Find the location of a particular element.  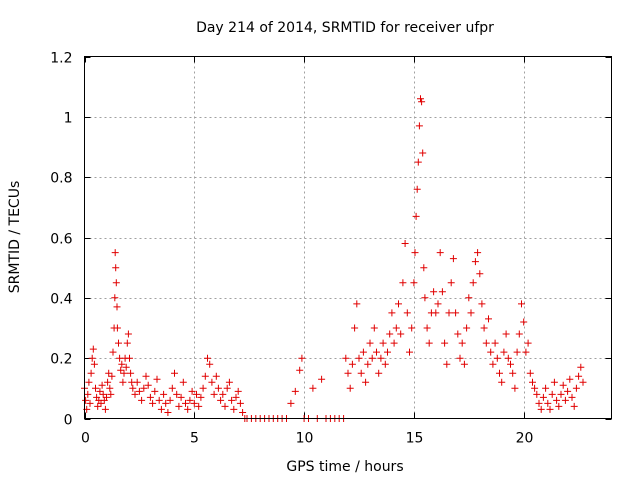

y-tick-label: 0 is located at coordinates (68, 421).